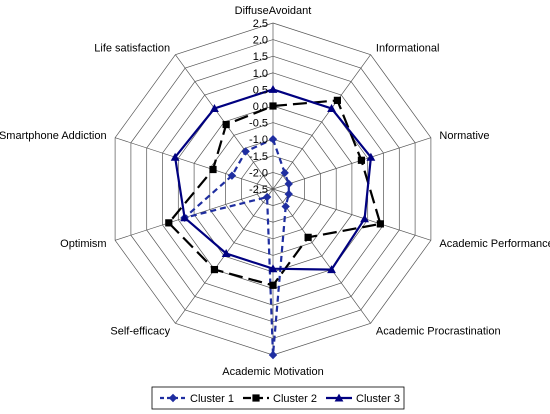 Image resolution: width=550 pixels, height=414 pixels. What do you see at coordinates (132, 48) in the screenshot?
I see `axis-label: Life satisfaction` at bounding box center [132, 48].